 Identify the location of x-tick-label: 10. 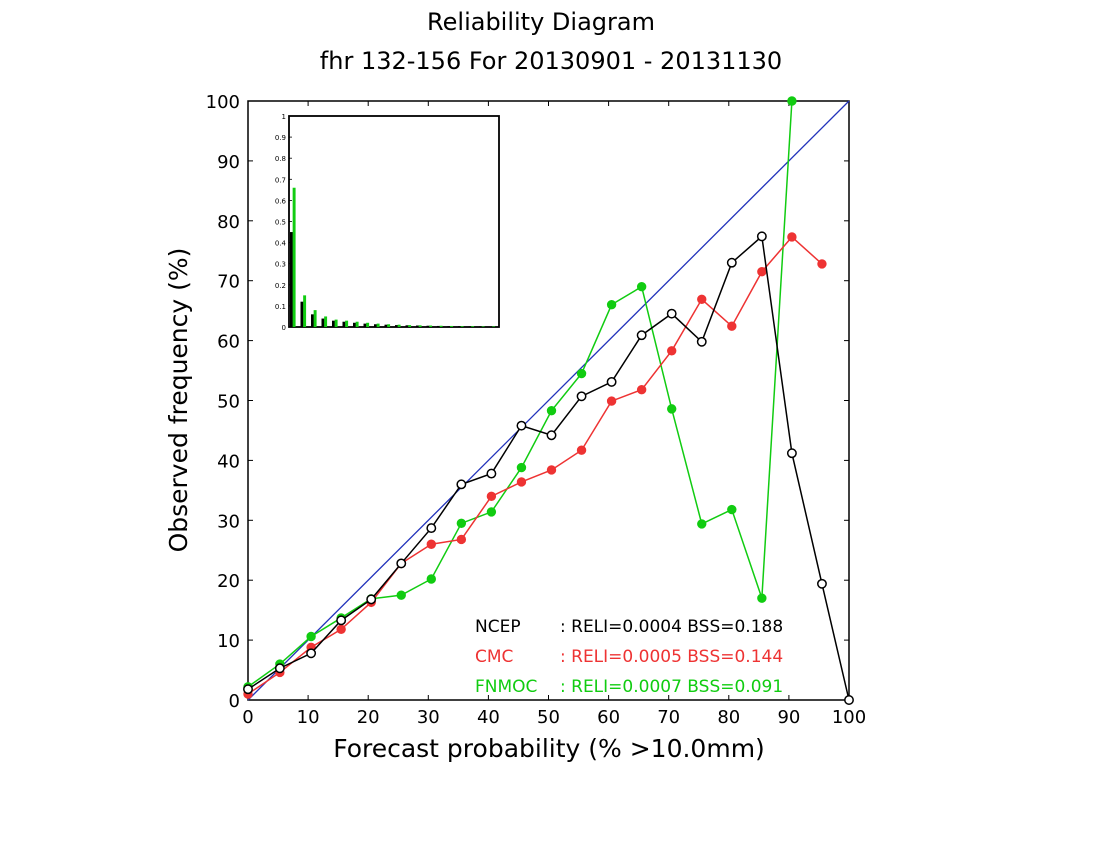
(308, 717).